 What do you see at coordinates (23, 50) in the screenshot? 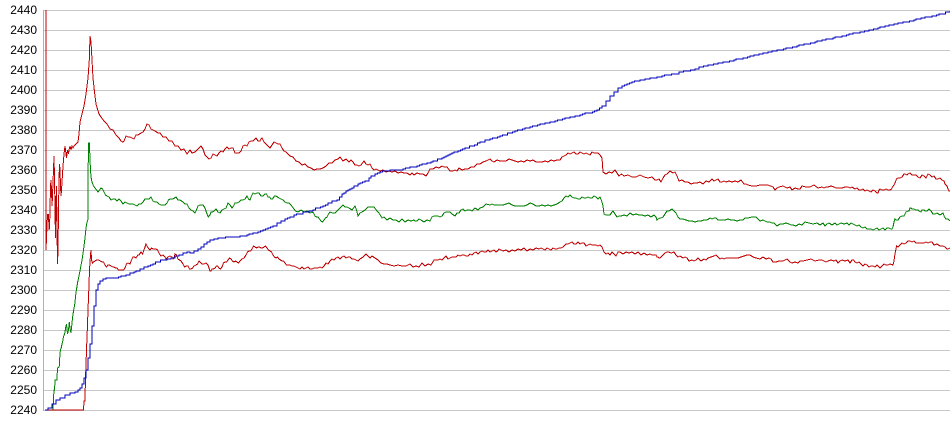
I see `svg-text: 2420` at bounding box center [23, 50].